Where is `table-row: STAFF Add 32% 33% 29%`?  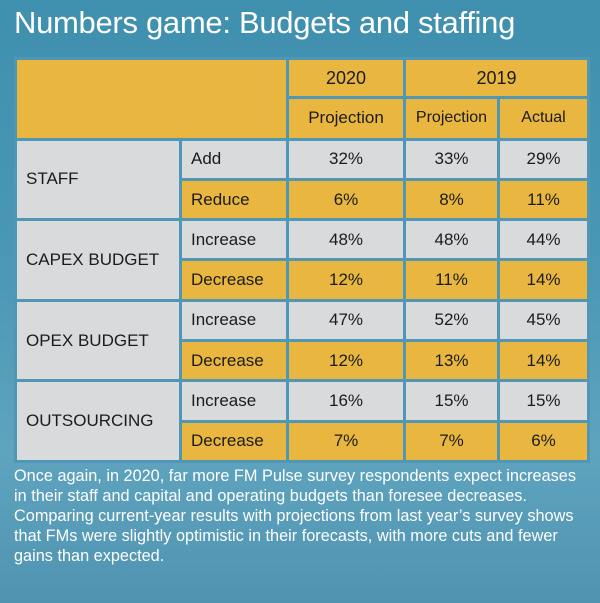
table-row: STAFF Add 32% 33% 29% is located at coordinates (302, 179).